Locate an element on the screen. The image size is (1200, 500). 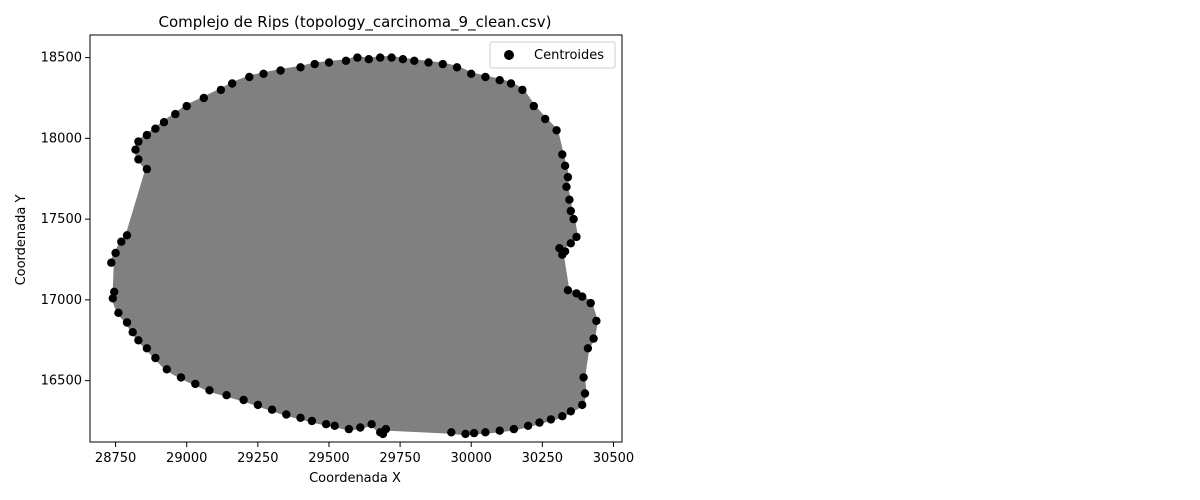
x-tick-label: 29000 is located at coordinates (186, 458).